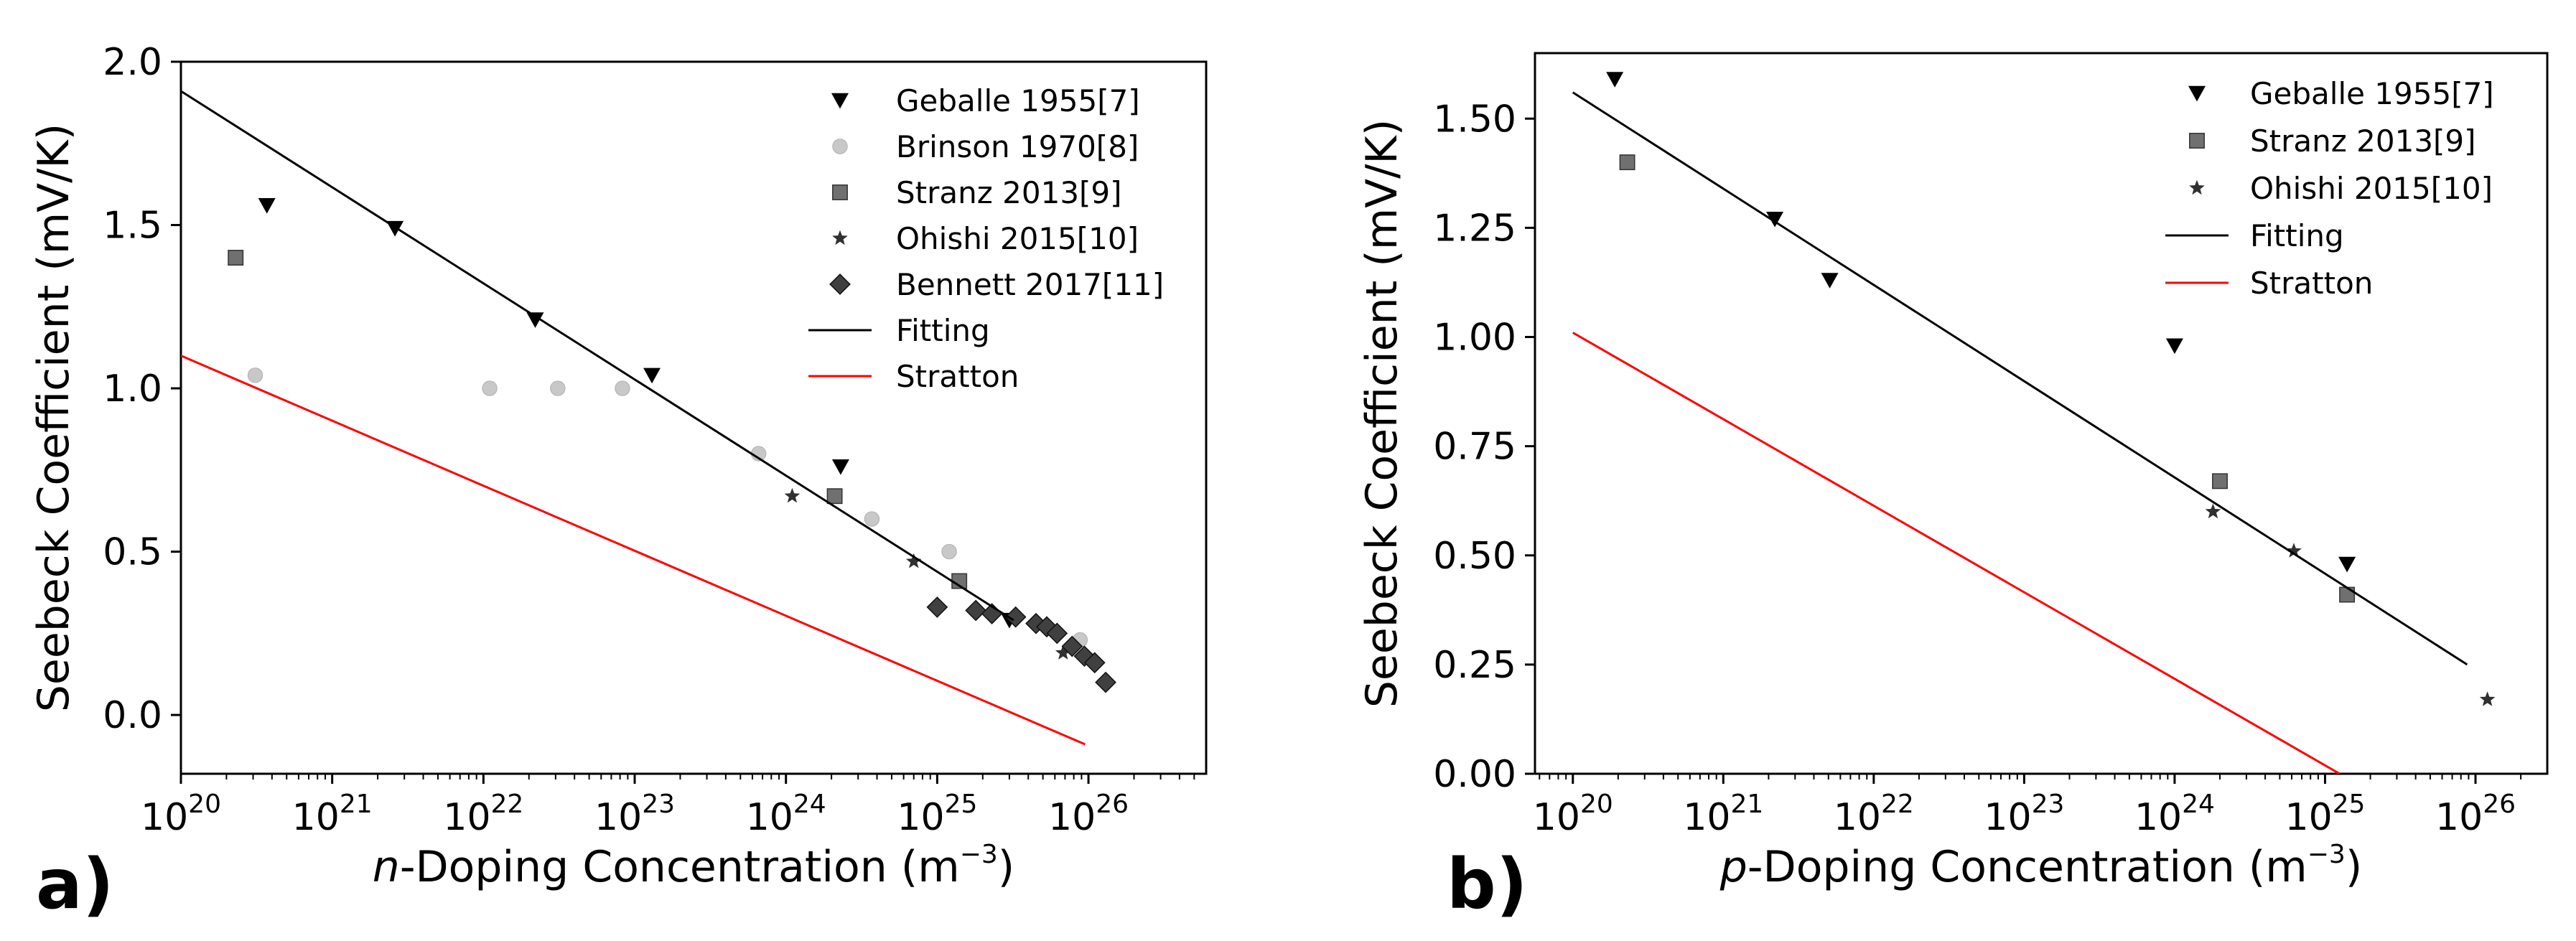 The image size is (2576, 941). I want to click on x-tick-label: 1021, so click(1723, 814).